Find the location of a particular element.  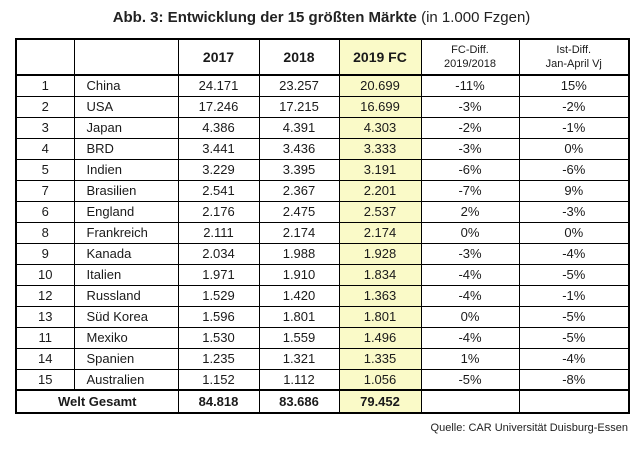

country-cell: Indien is located at coordinates (126, 169).